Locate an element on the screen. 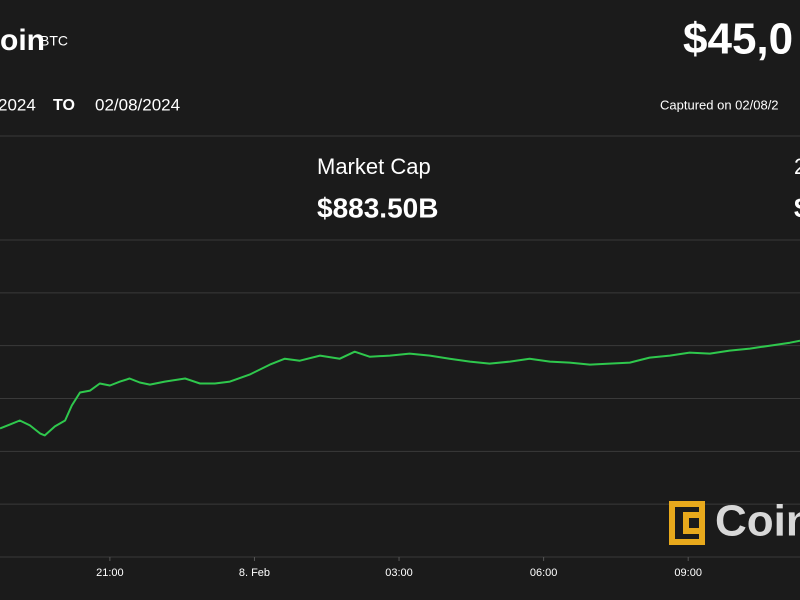 This screenshot has height=600, width=800. date-to: 02/08/2024 is located at coordinates (137, 104).